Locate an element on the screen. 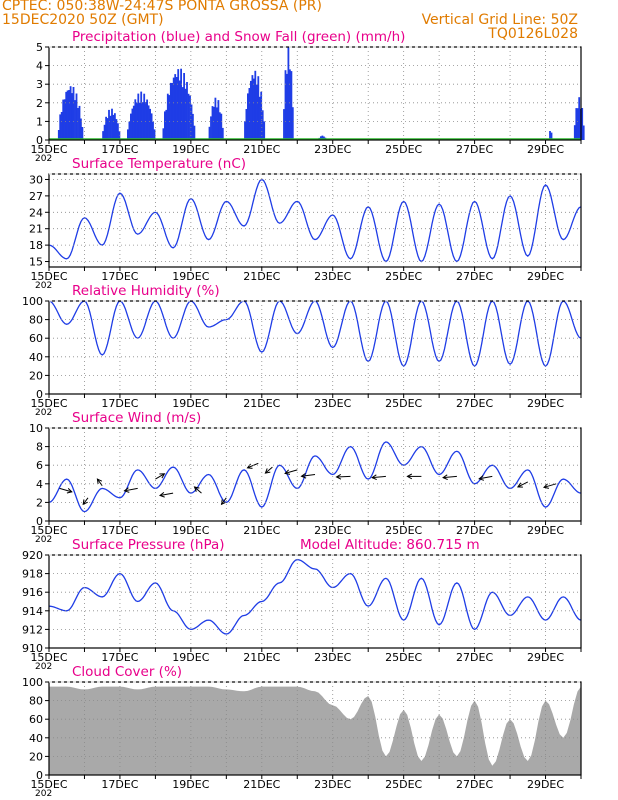 Image resolution: width=618 pixels, height=800 pixels. cloud-ytick-label: 0 is located at coordinates (39, 775).